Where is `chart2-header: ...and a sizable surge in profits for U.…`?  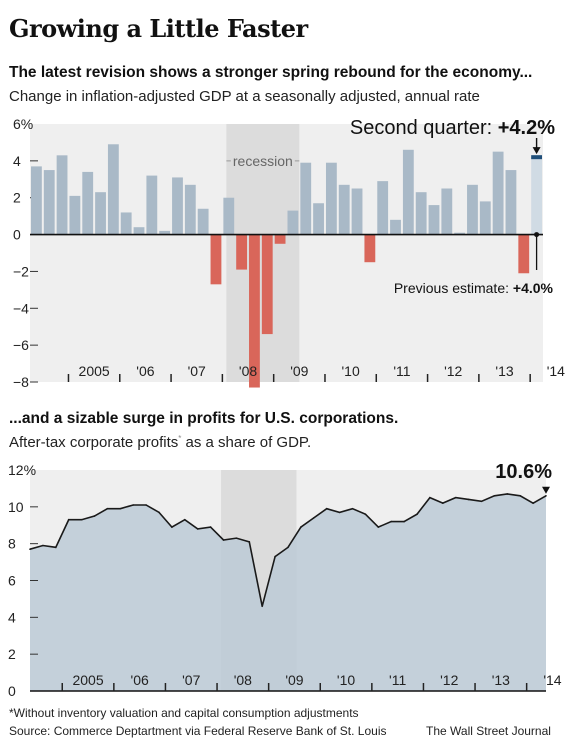
chart2-header: ...and a sizable surge in profits for U.… is located at coordinates (204, 418).